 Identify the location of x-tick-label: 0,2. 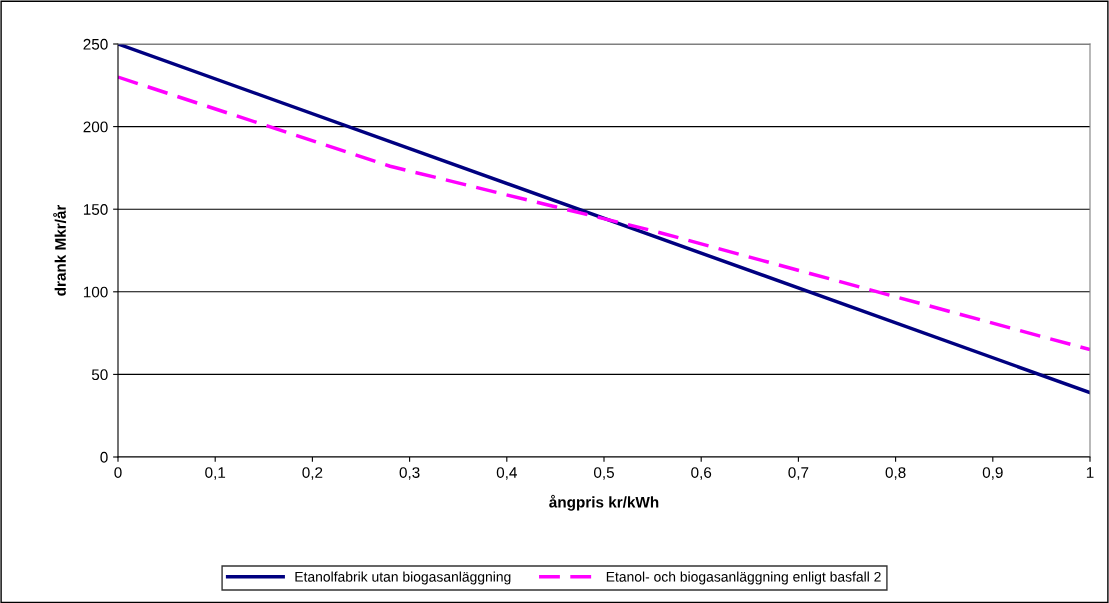
(312, 473).